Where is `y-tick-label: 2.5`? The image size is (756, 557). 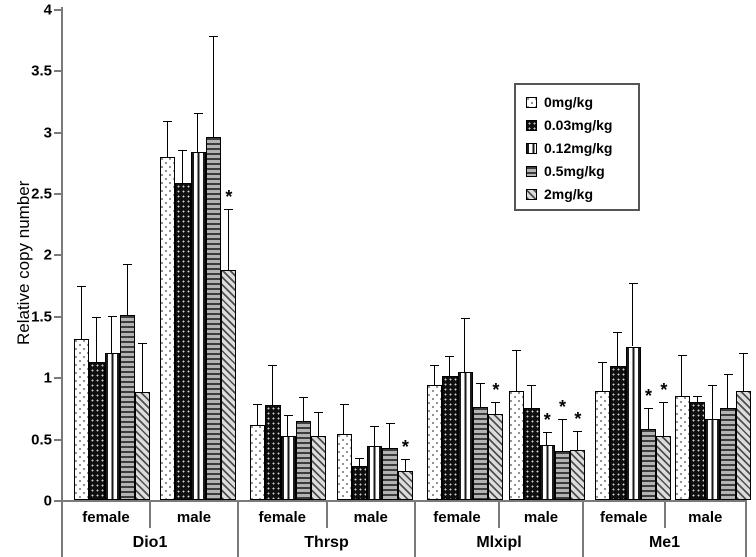
y-tick-label: 2.5 is located at coordinates (41, 194).